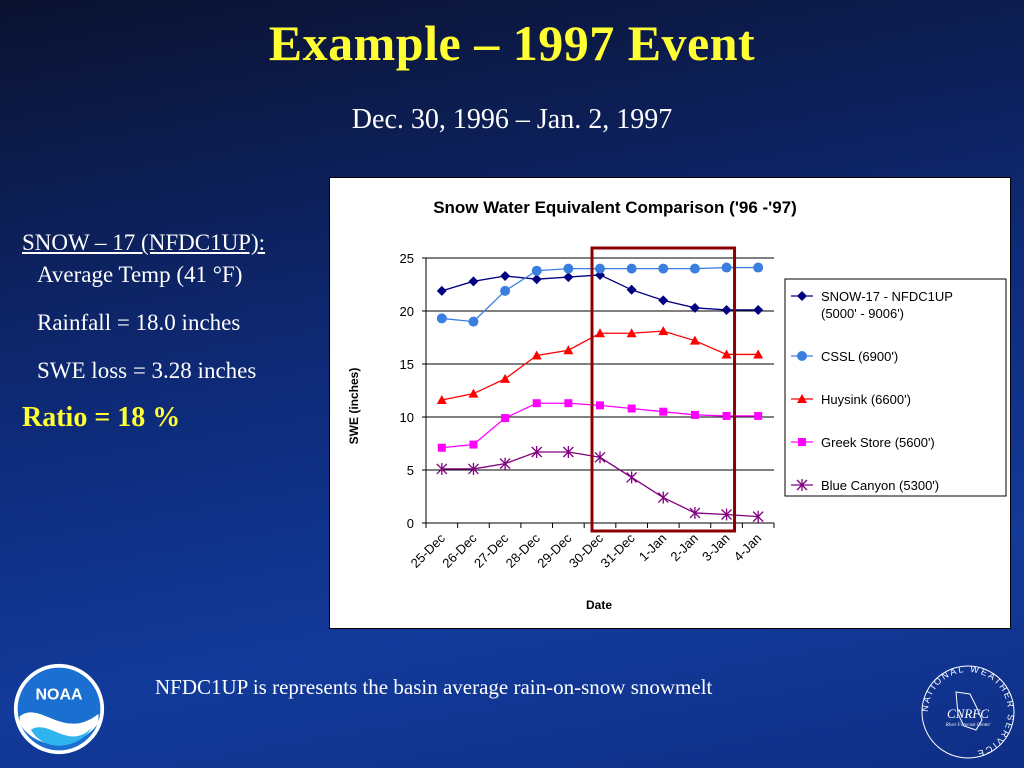  What do you see at coordinates (459, 550) in the screenshot?
I see `x-tick-label: 26-Dec` at bounding box center [459, 550].